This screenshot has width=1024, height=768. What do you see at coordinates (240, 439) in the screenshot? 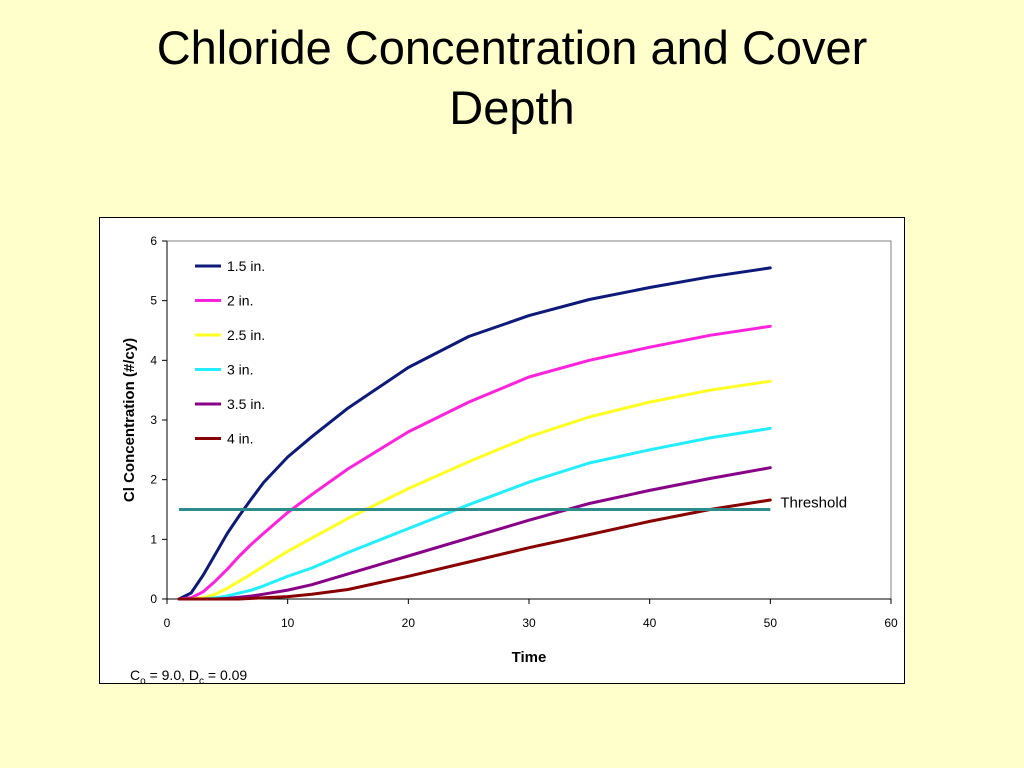
I see `legend-label-4-in: 4 in.` at bounding box center [240, 439].